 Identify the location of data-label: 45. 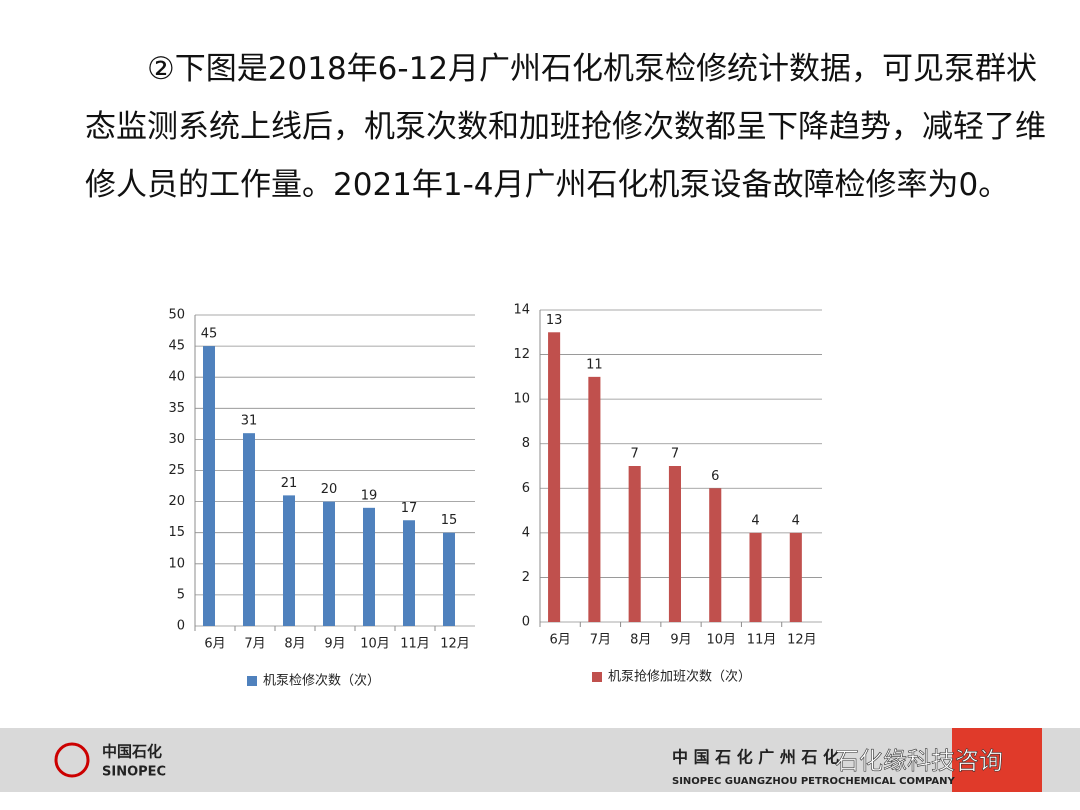
(209, 334).